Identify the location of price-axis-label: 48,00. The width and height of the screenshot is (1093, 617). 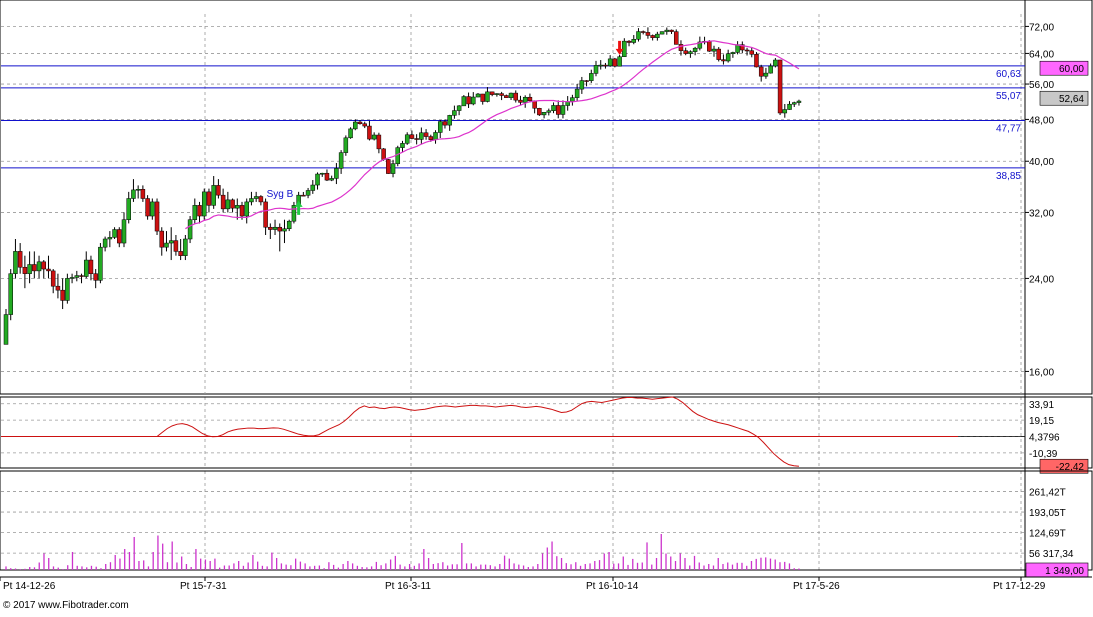
(1041, 120).